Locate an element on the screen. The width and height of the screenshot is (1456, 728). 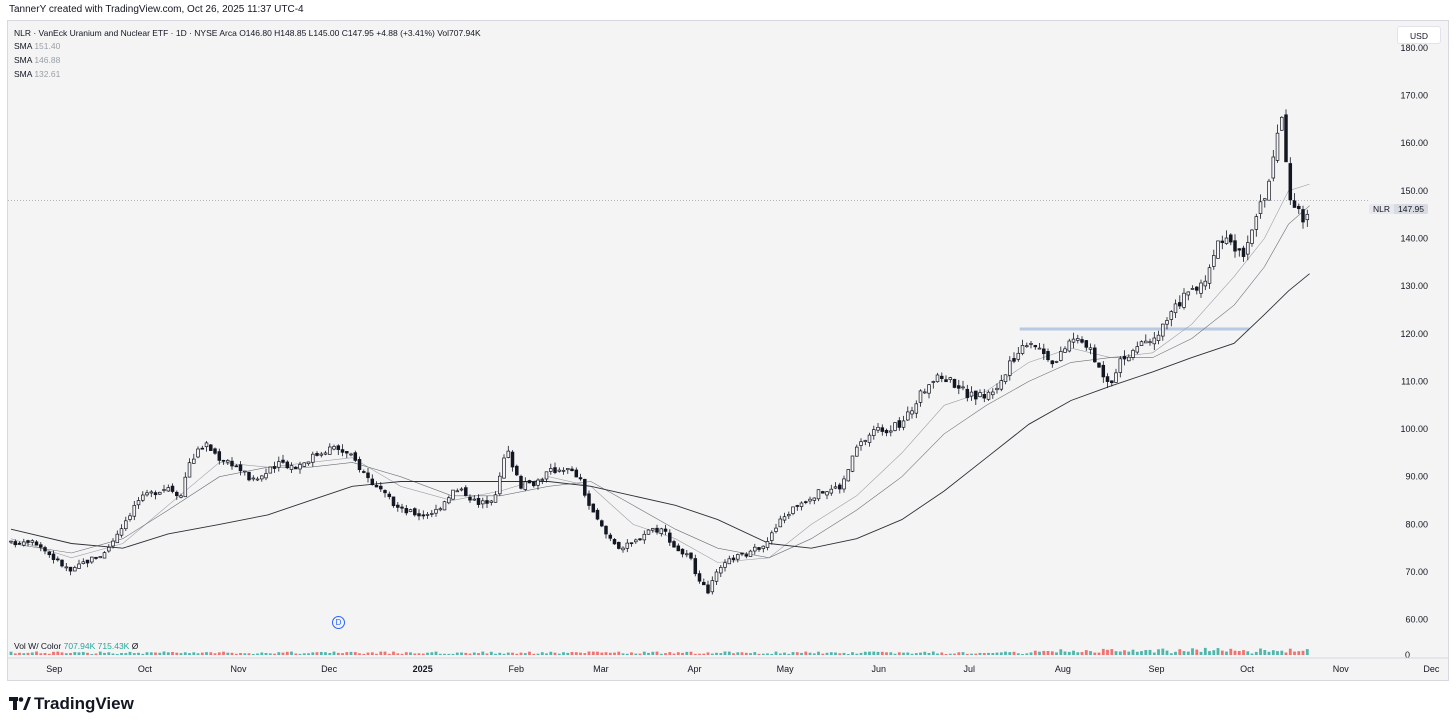
sma-legend-3: SMA 132.61 is located at coordinates (37, 74).